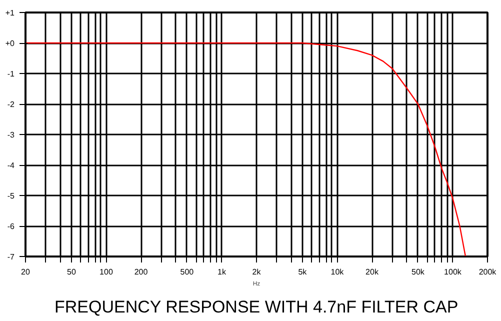  I want to click on y-tick-label: -7, so click(11, 257).